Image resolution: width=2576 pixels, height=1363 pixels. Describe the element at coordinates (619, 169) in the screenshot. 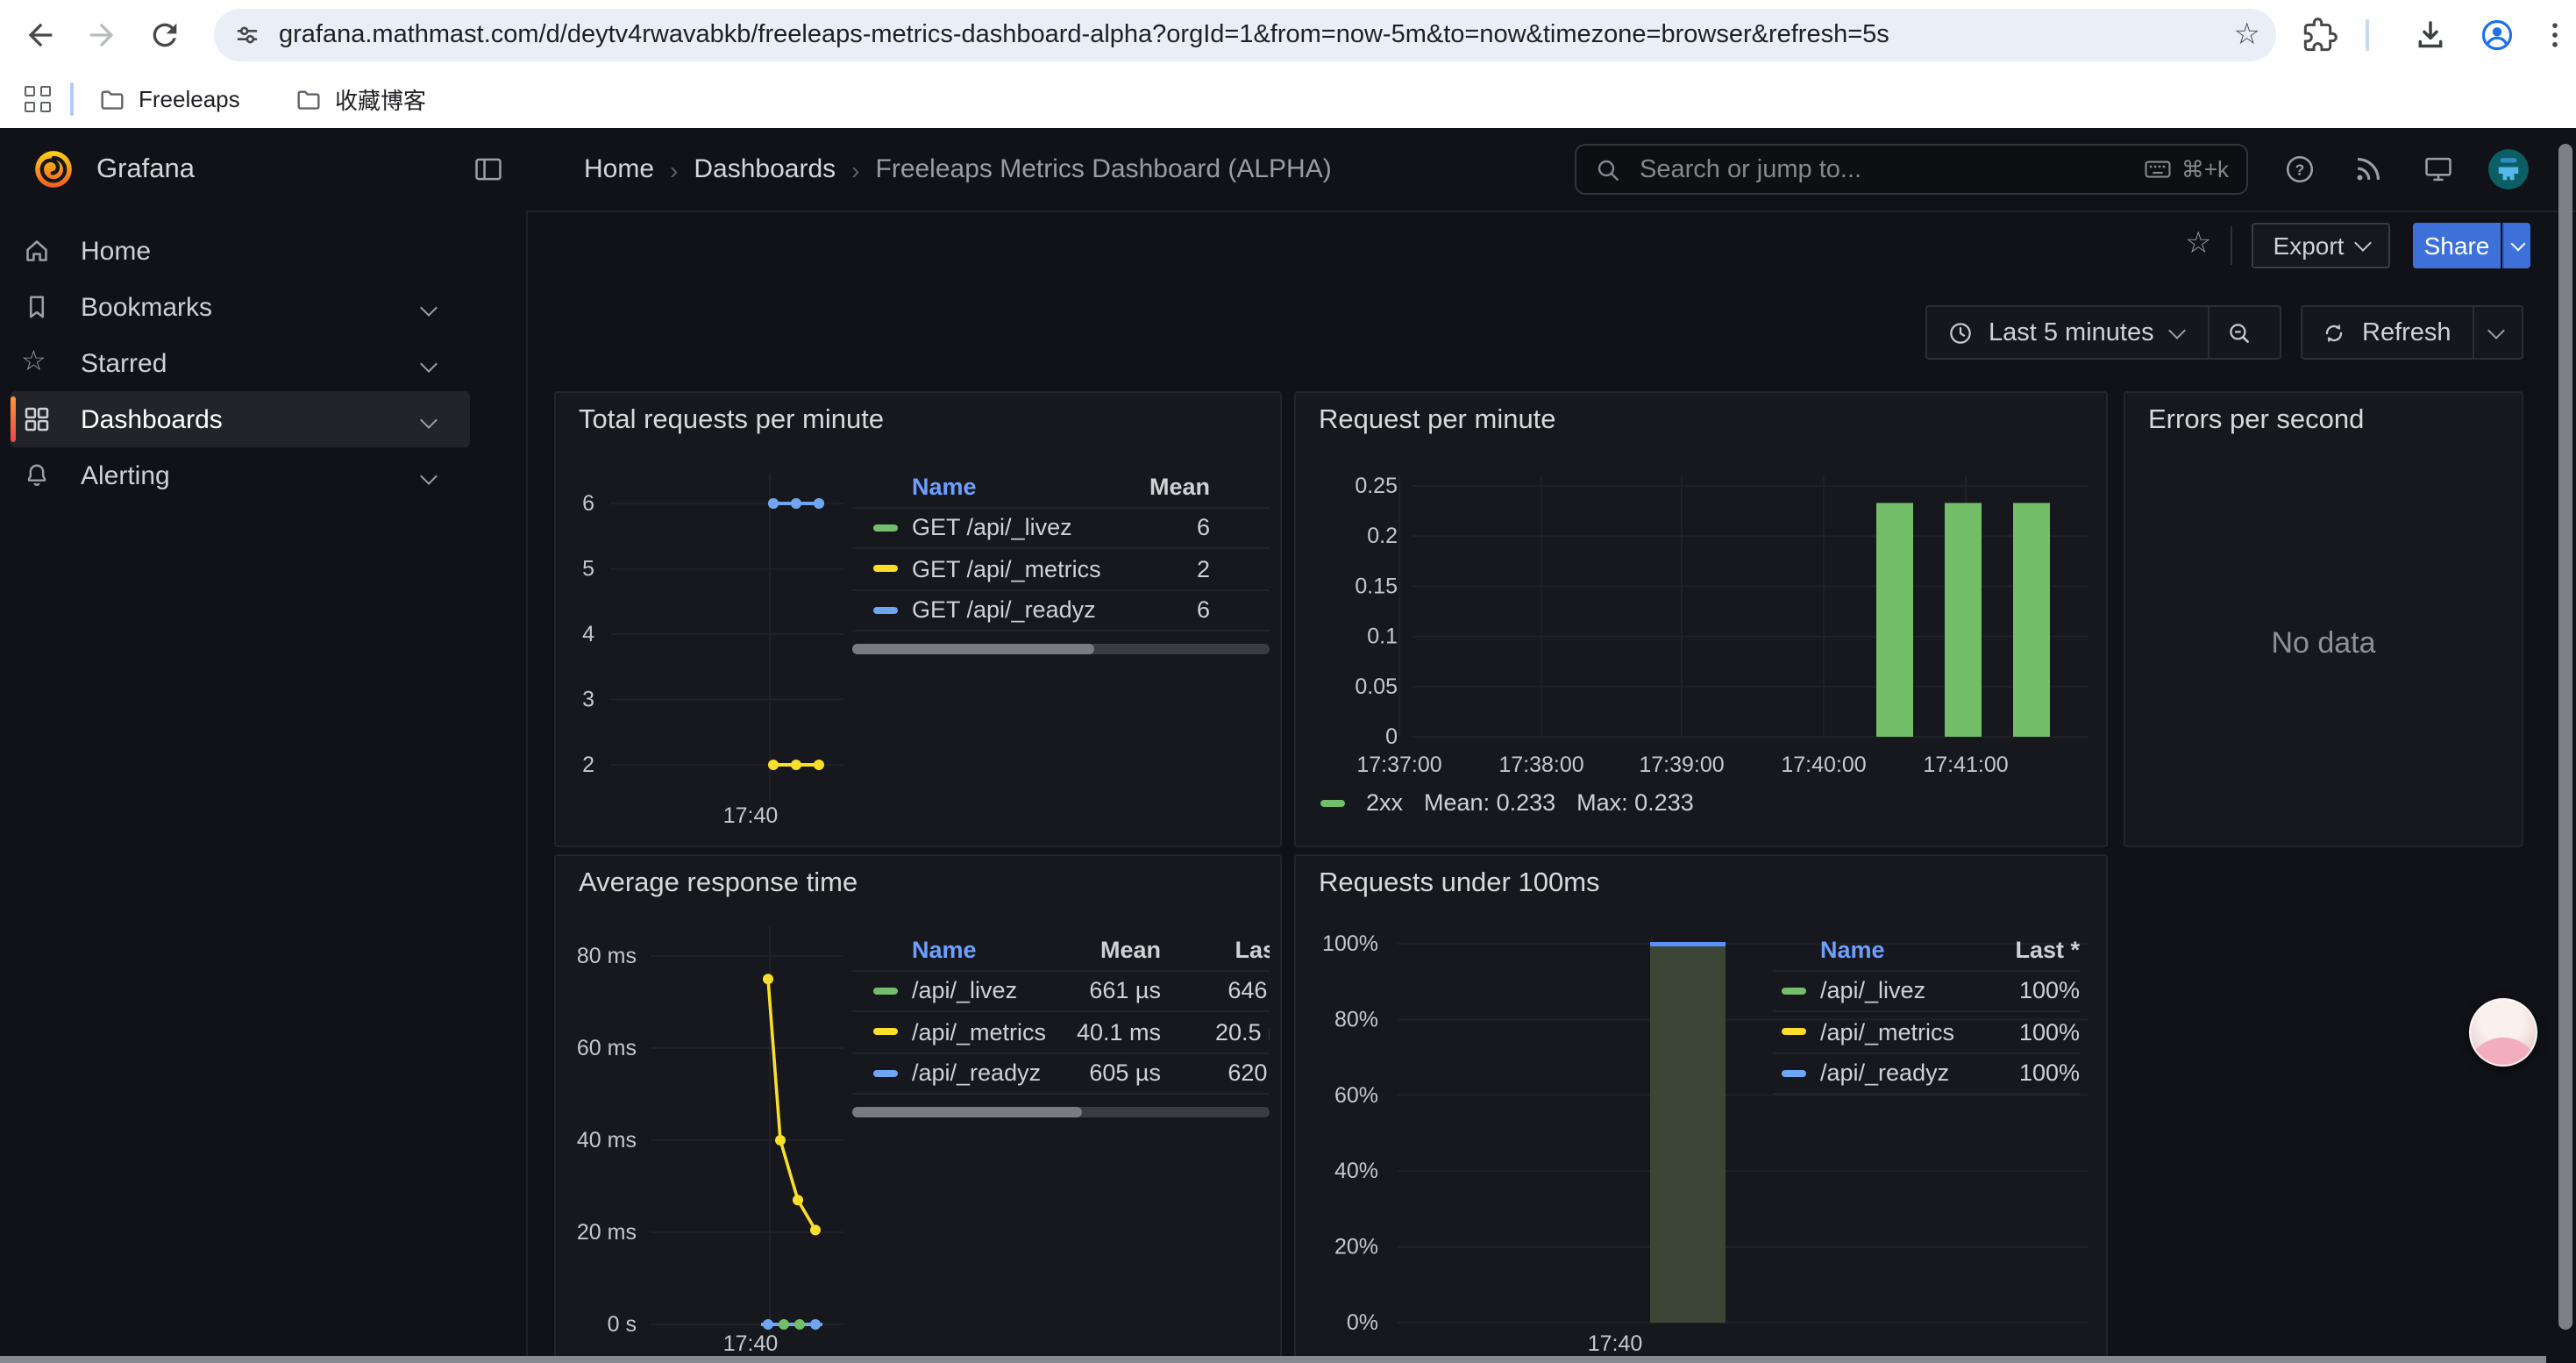

I see `breadcrumb-home: Home` at that location.